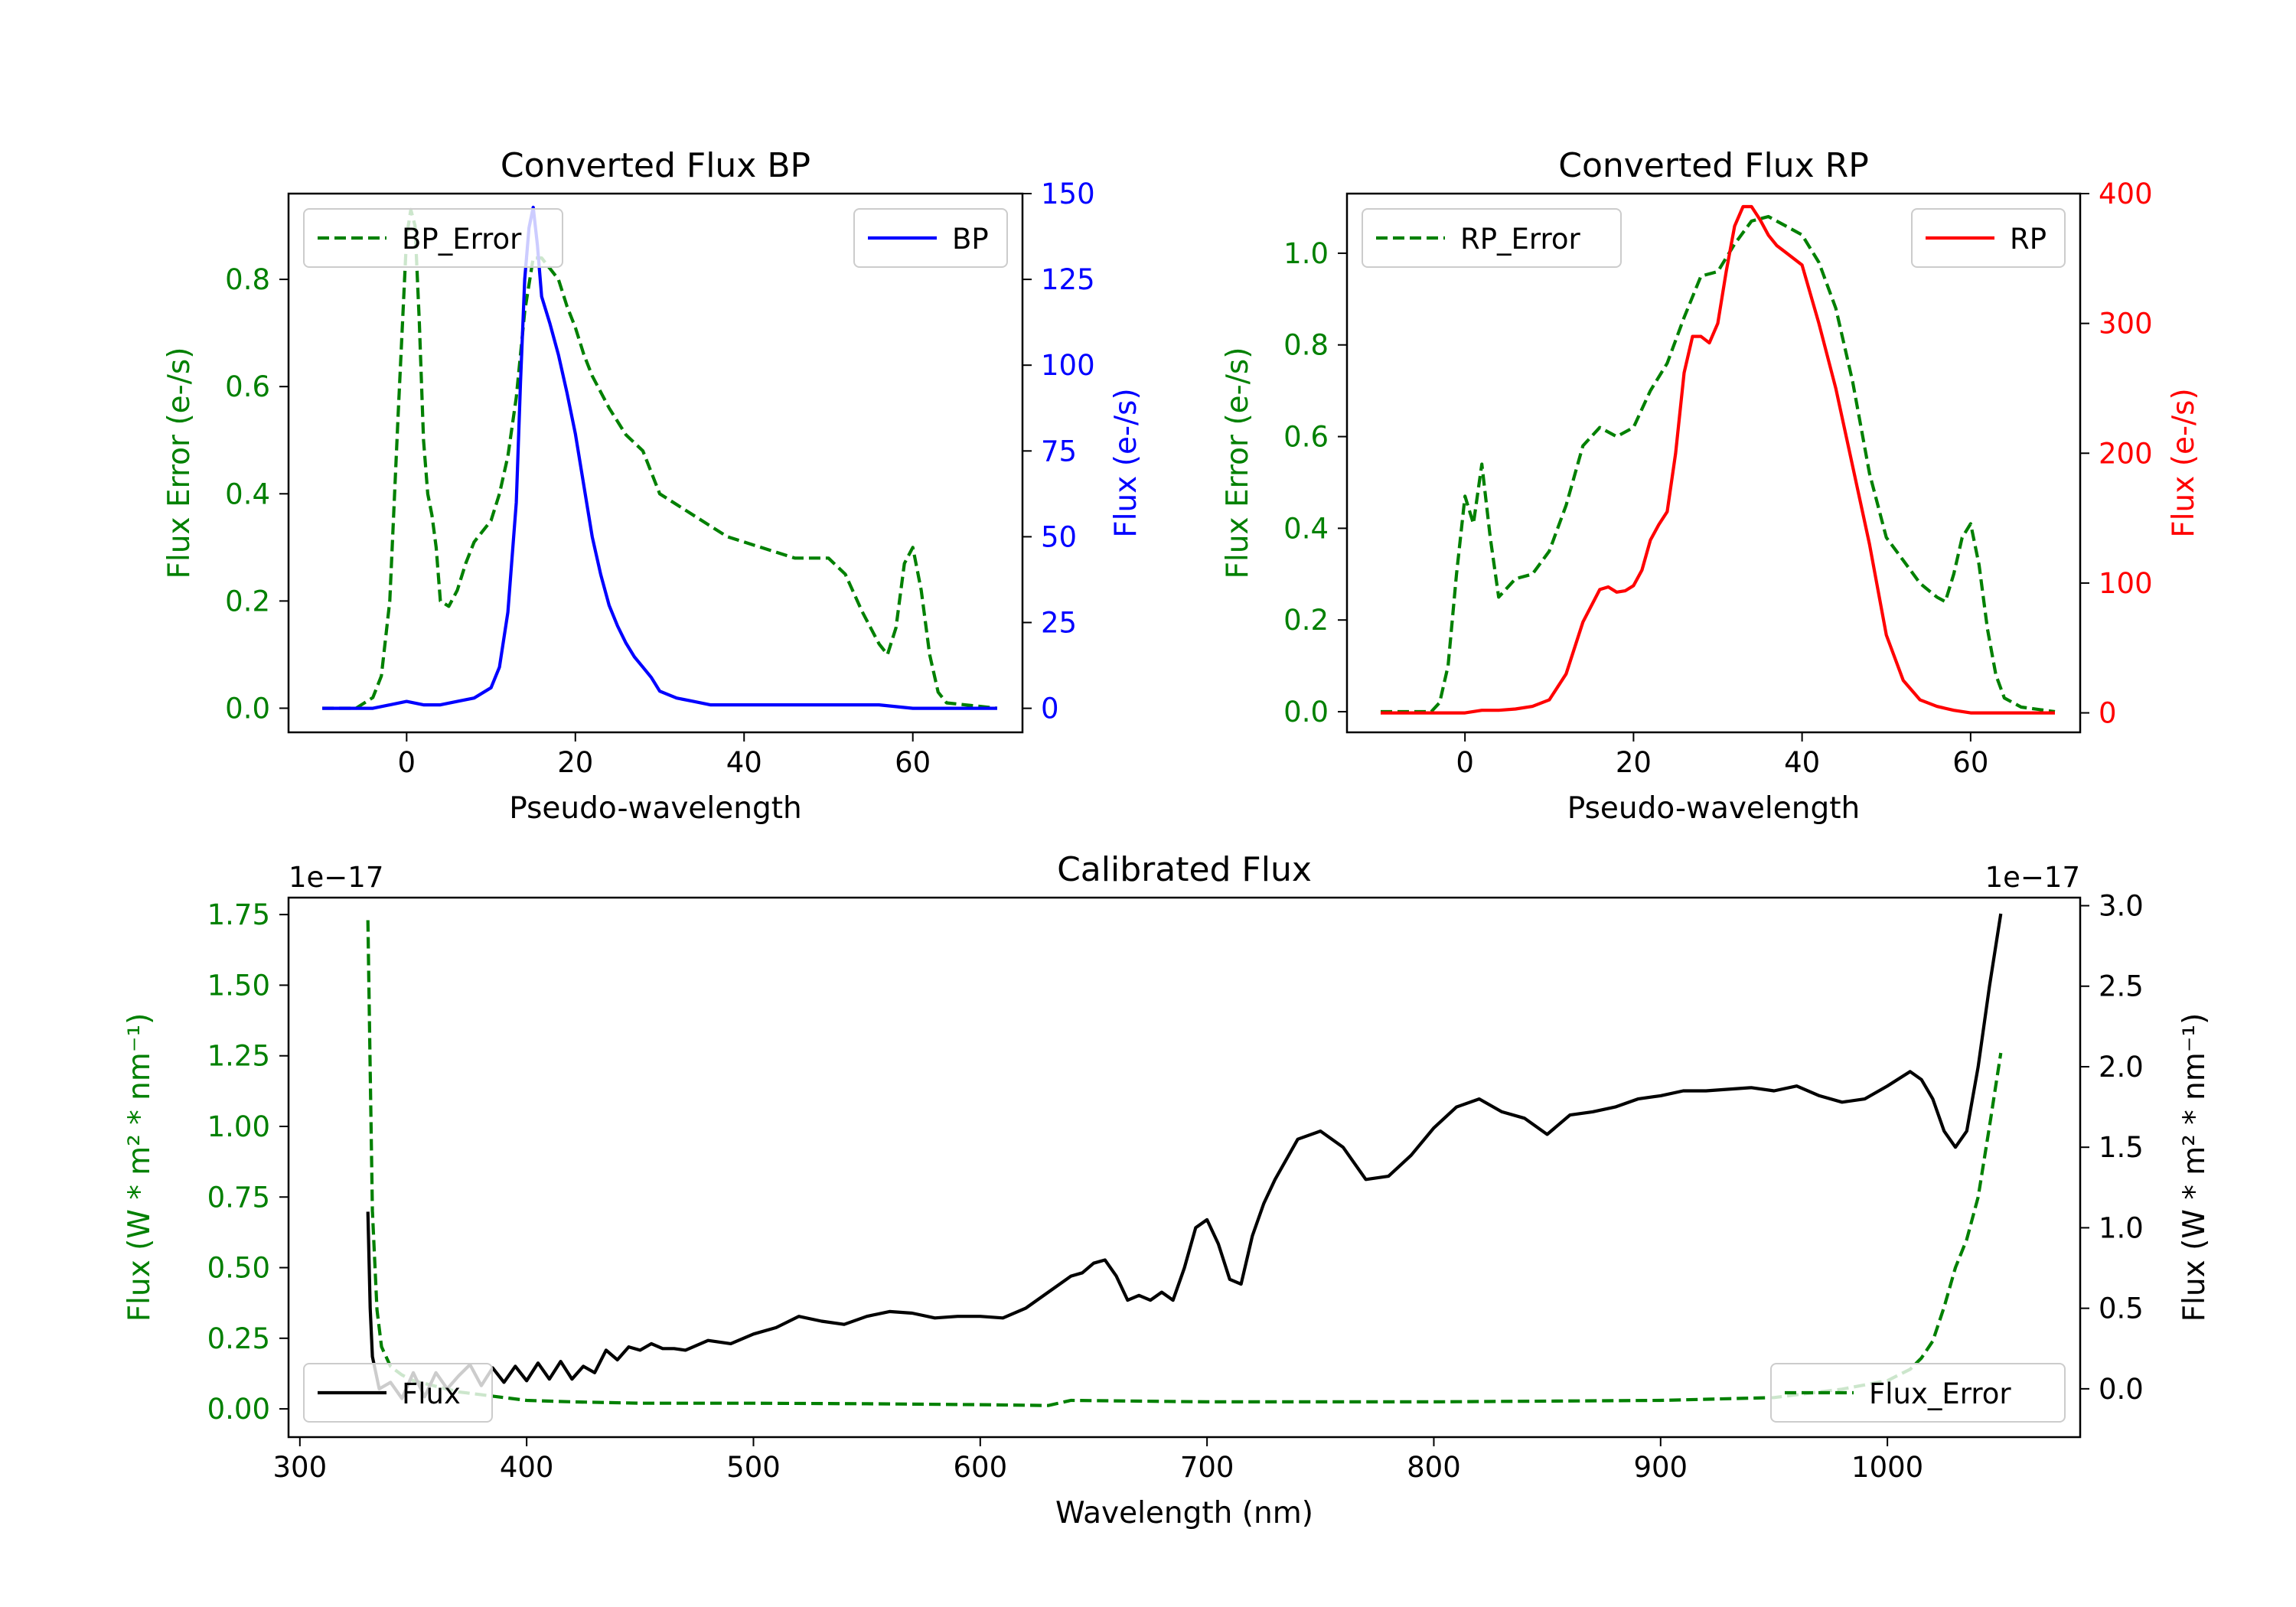  What do you see at coordinates (238, 1126) in the screenshot?
I see `y-left-tick-label: 1.00` at bounding box center [238, 1126].